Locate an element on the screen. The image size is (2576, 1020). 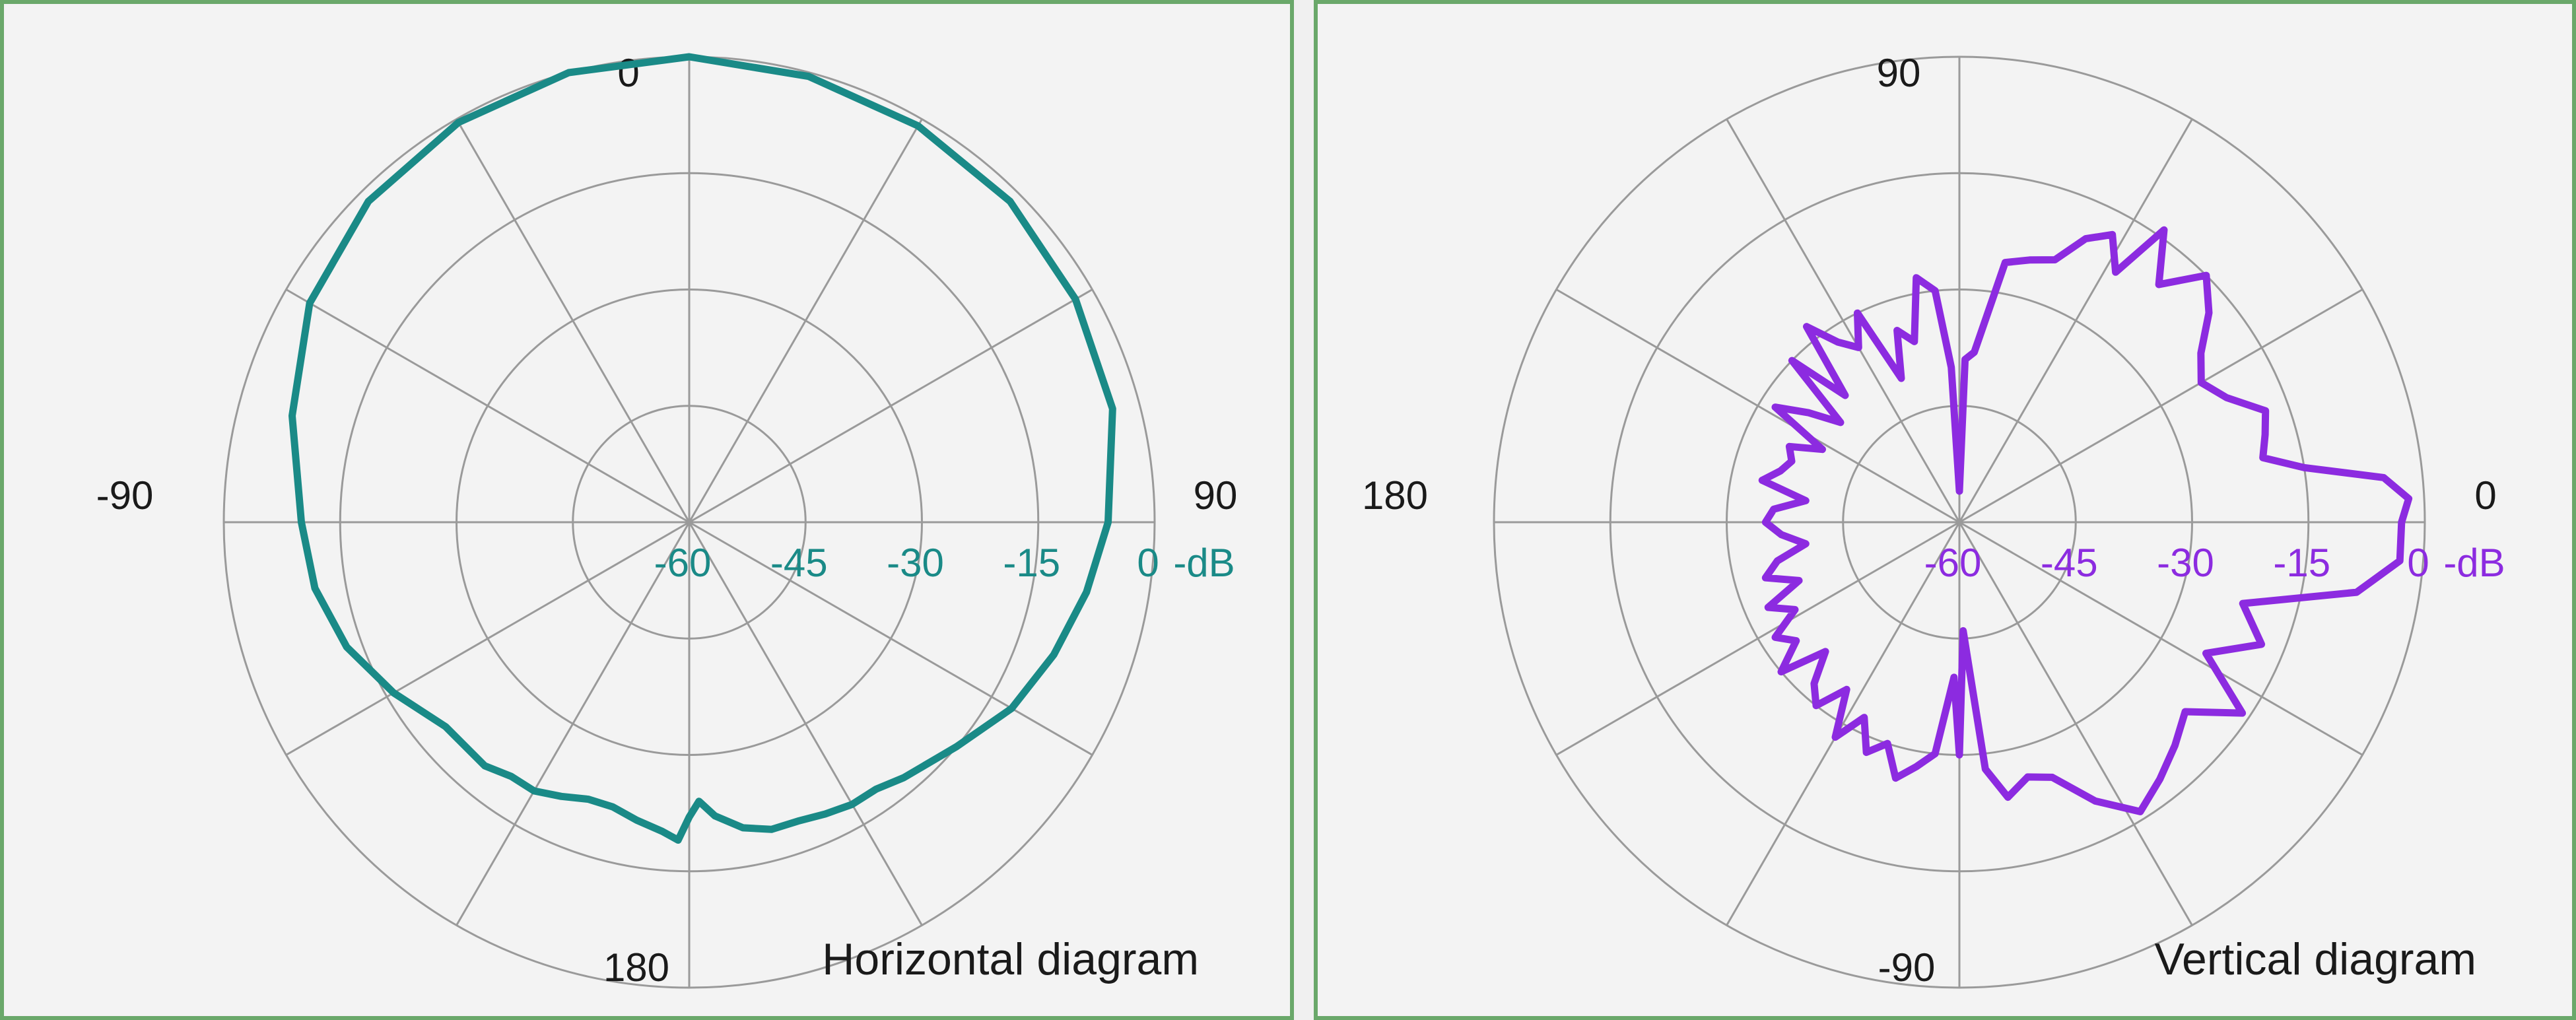
diagram-title: Vertical diagram is located at coordinates (2315, 959).